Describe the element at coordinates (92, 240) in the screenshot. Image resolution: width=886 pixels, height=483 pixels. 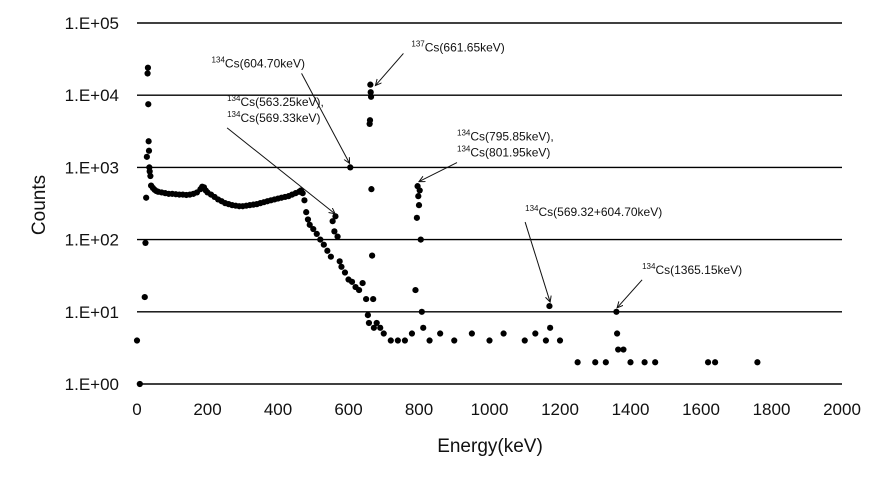
I see `y-tick-label: 1.E+02` at that location.